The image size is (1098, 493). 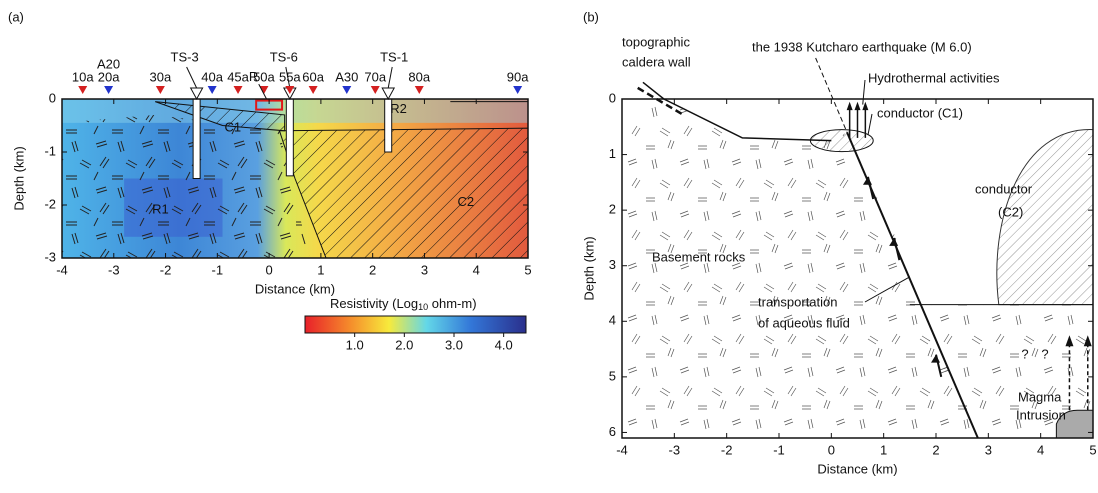 I want to click on y-tick-label: -1, so click(x=50, y=150).